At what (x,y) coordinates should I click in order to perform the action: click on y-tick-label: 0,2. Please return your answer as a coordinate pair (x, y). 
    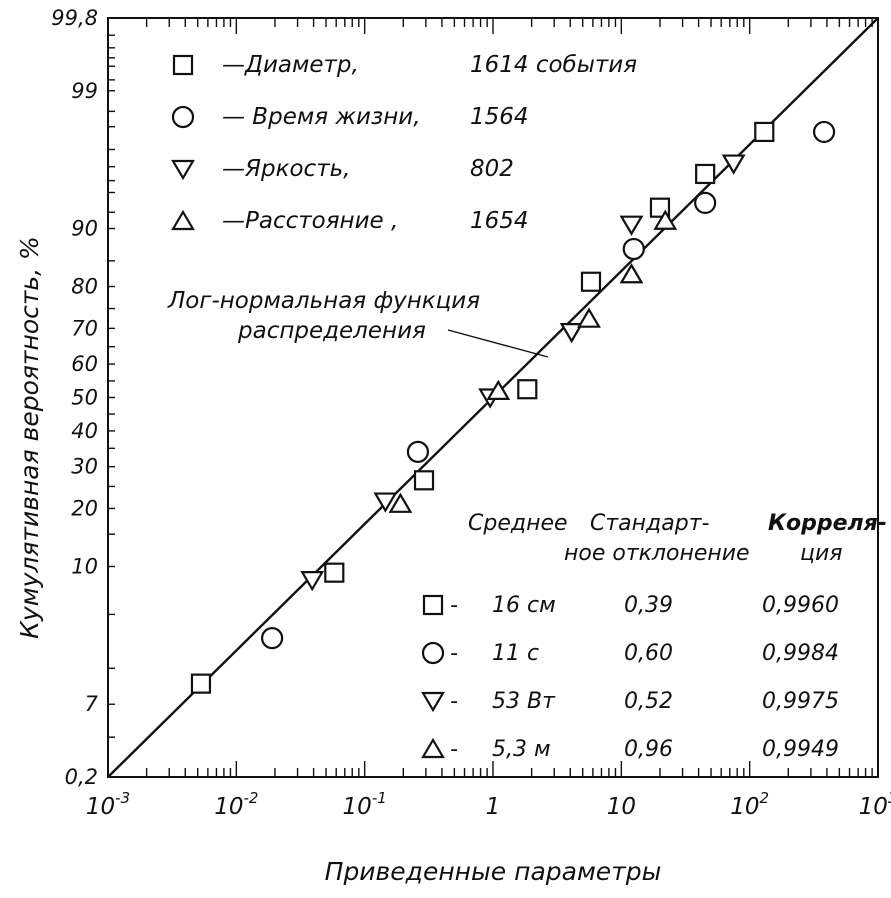
    Looking at the image, I should click on (81, 777).